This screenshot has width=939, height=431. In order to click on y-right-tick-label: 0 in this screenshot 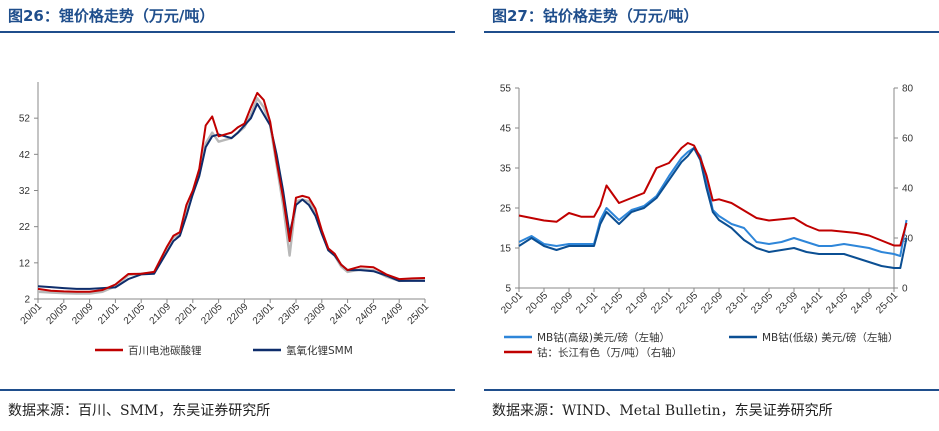, I will do `click(905, 289)`.